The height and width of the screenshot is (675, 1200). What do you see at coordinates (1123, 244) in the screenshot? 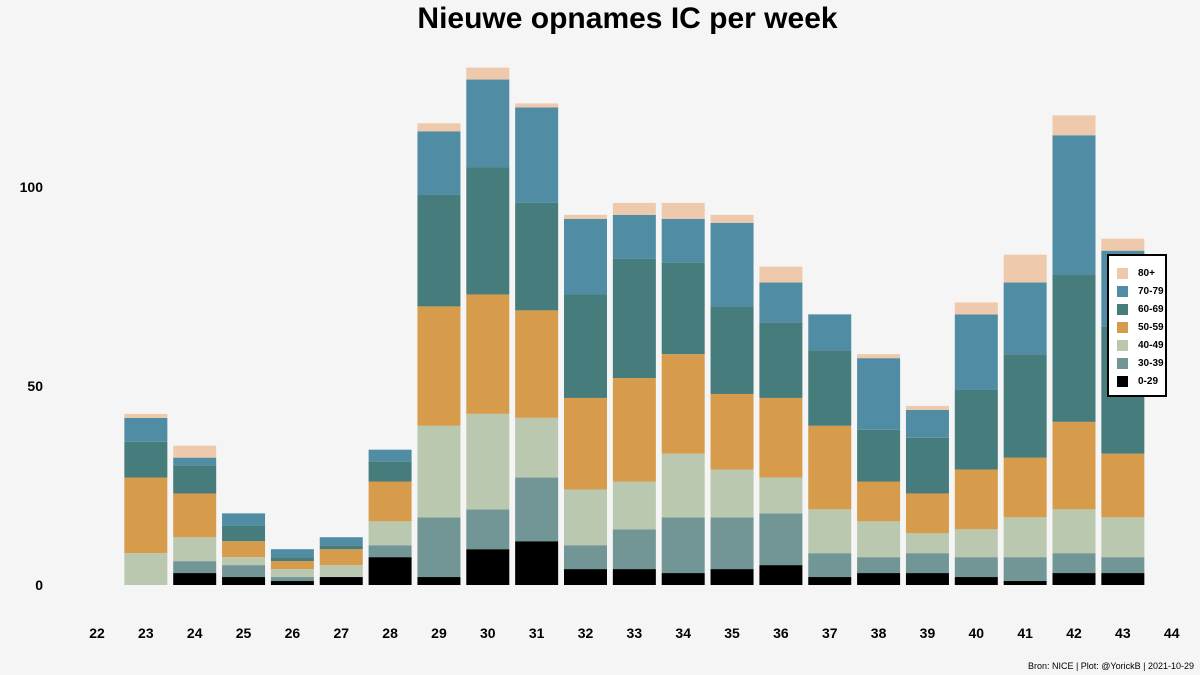
I see `bar-segment-week-43-80+` at bounding box center [1123, 244].